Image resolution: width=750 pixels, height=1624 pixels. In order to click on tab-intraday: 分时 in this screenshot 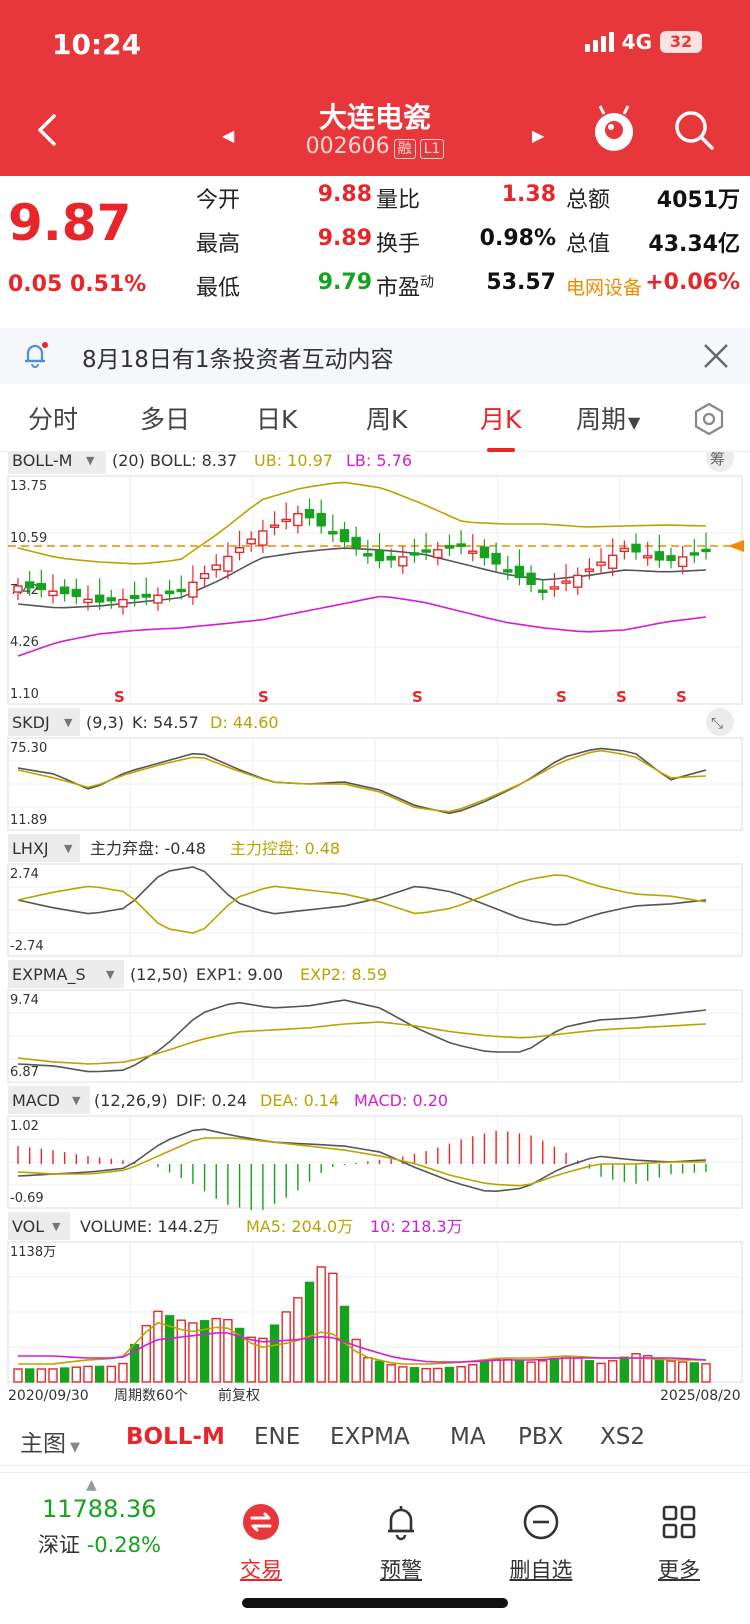, I will do `click(53, 419)`.